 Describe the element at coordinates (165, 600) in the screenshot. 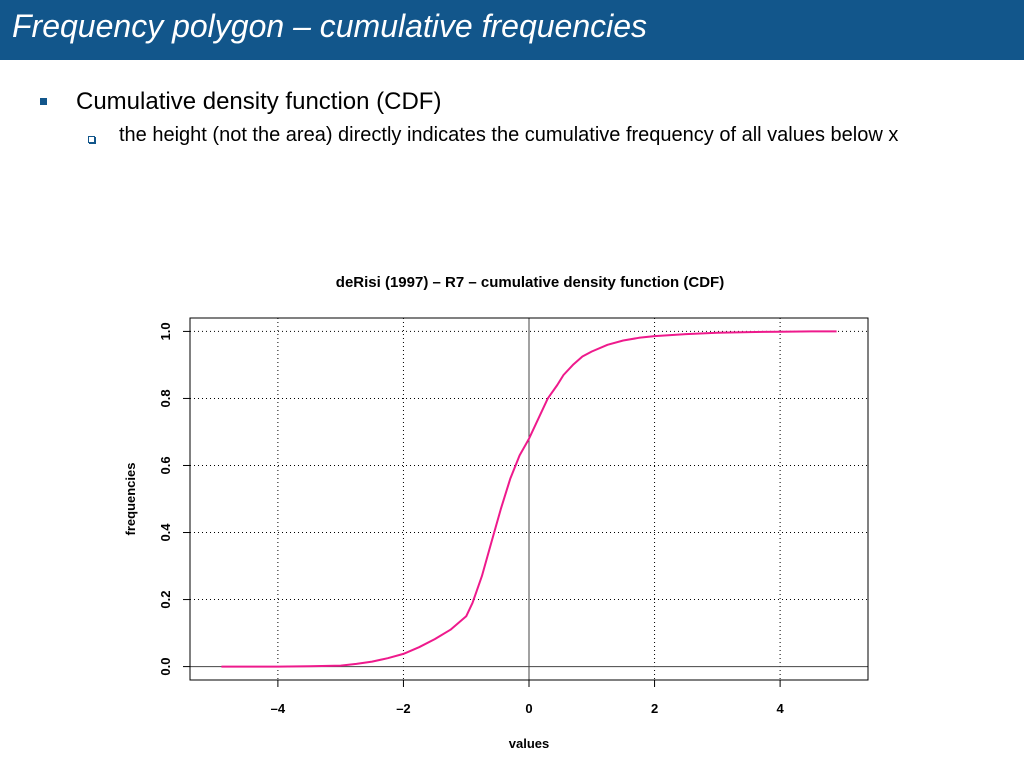

I see `y-tick-label: 0.2` at that location.